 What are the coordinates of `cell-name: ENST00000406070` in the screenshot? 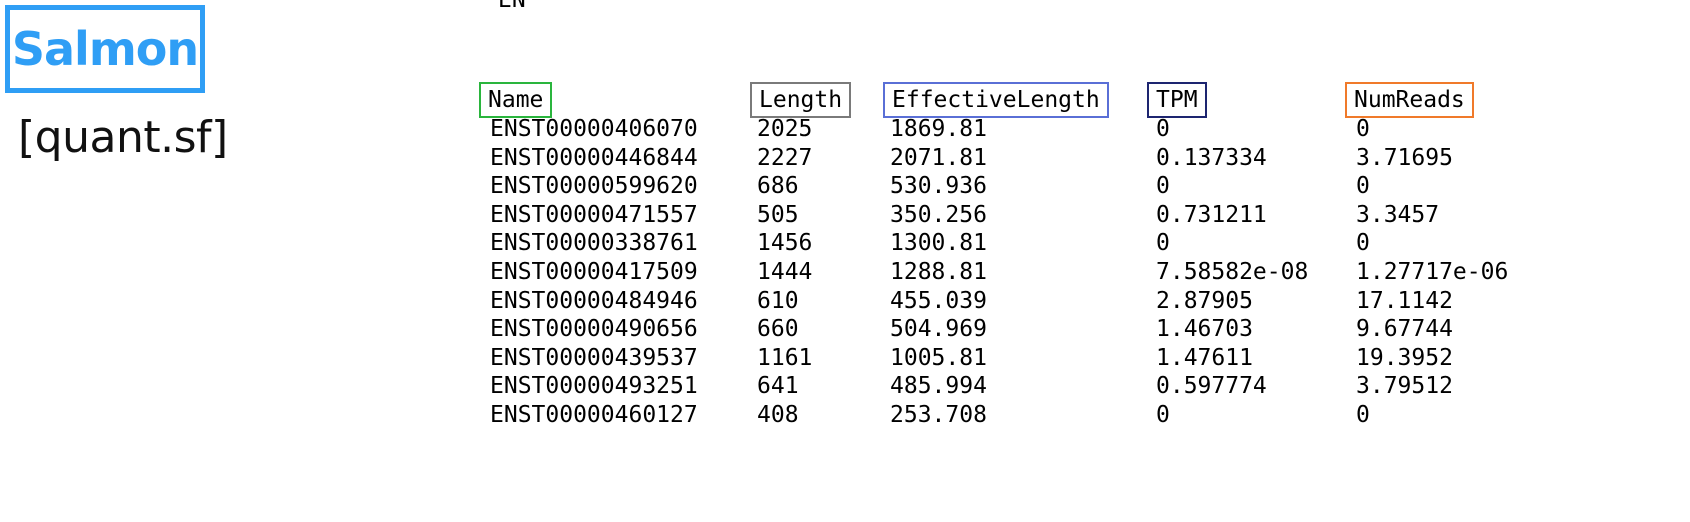 It's located at (594, 129).